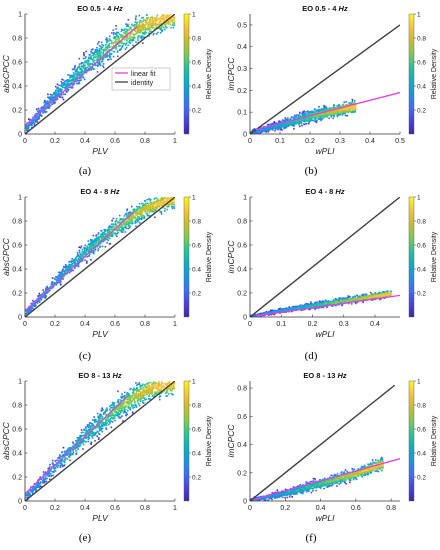  I want to click on colorbar-label: Relative Density, so click(434, 73).